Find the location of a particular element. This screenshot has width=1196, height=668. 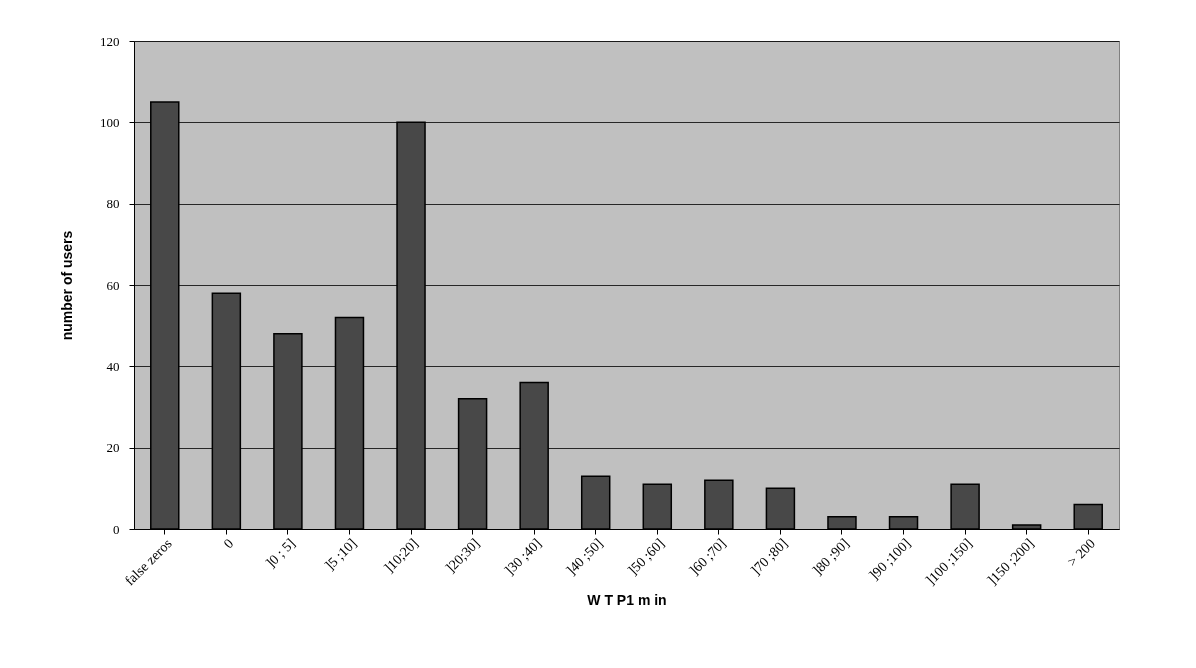

x-tick-label: ]70 ;80] is located at coordinates (769, 557).